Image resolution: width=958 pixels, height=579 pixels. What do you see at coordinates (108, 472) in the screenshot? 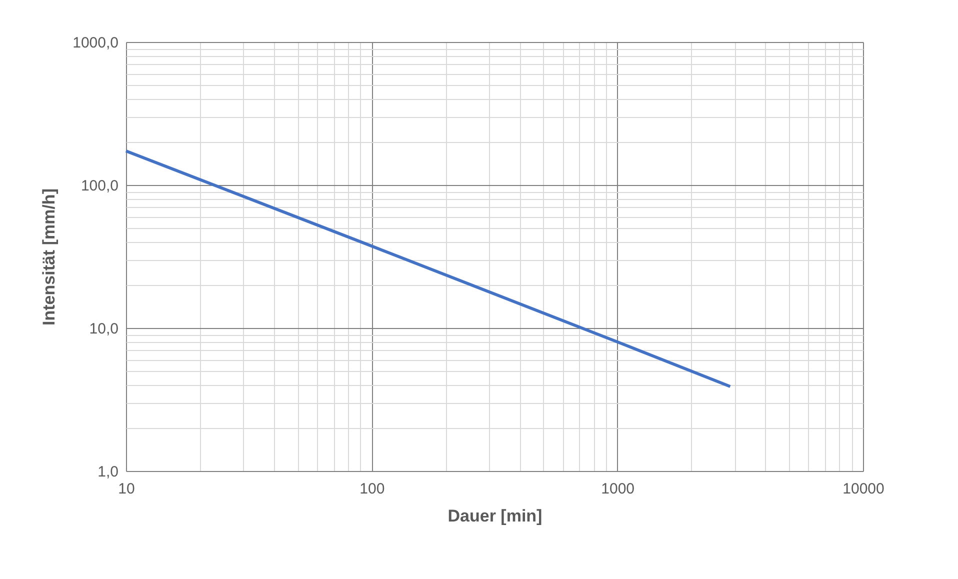
I see `y-tick-label: 1,0` at bounding box center [108, 472].